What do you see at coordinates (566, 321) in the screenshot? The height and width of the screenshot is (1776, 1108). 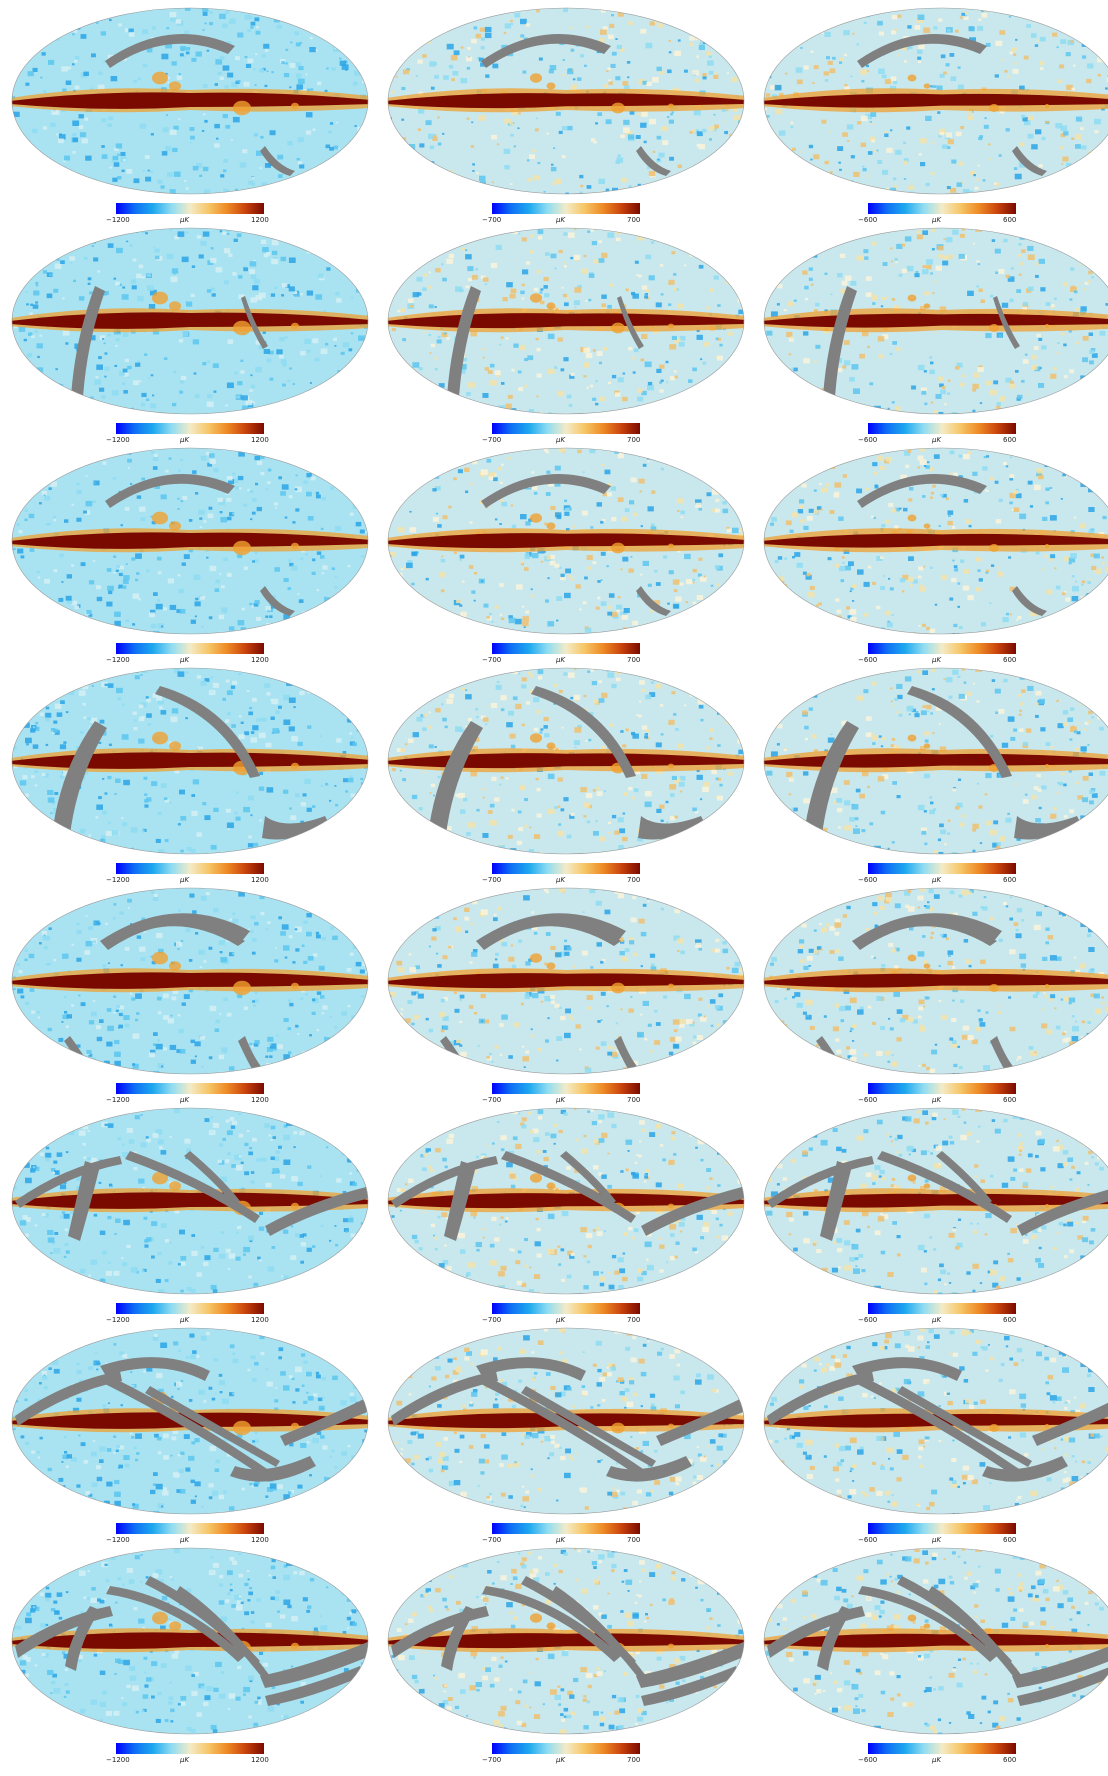 I see `mollweide-sky-map` at bounding box center [566, 321].